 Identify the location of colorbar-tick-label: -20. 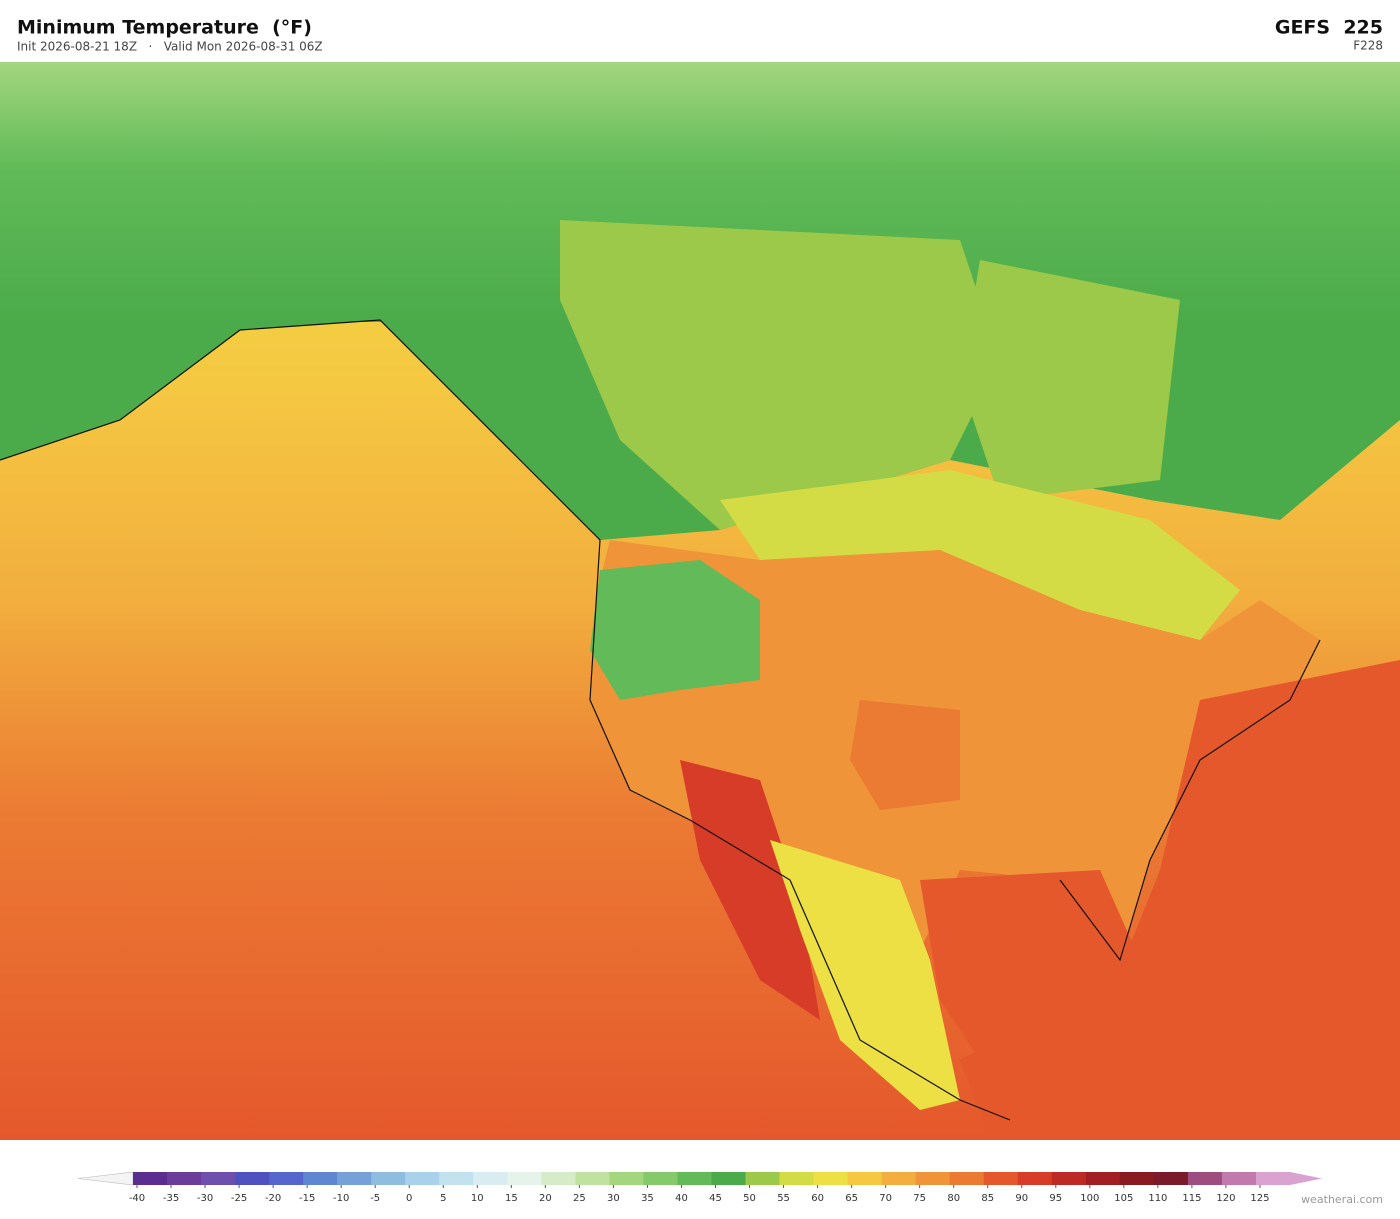
(273, 1198).